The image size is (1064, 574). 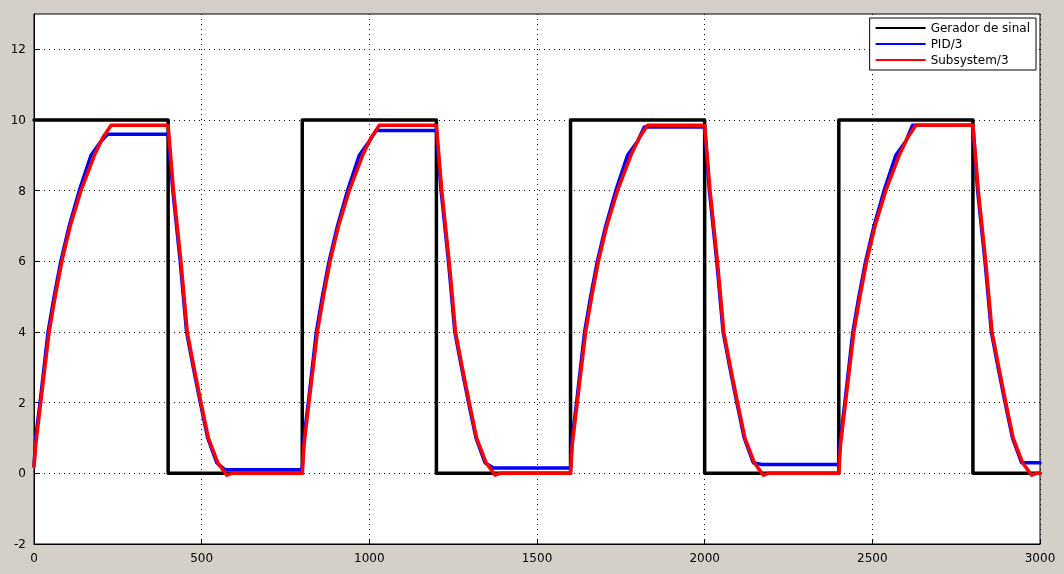 What do you see at coordinates (969, 60) in the screenshot?
I see `legend-label: Subsystem/3` at bounding box center [969, 60].